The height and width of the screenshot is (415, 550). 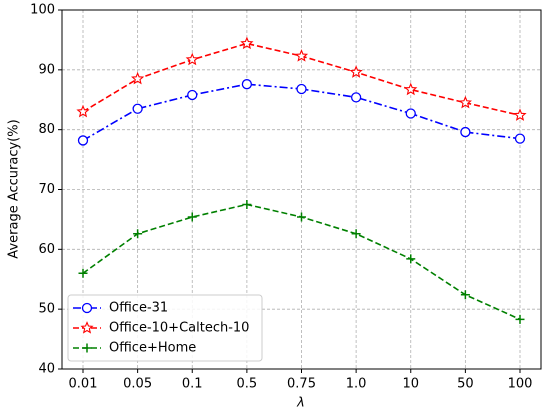 What do you see at coordinates (46, 309) in the screenshot?
I see `y-tick-label: 50` at bounding box center [46, 309].